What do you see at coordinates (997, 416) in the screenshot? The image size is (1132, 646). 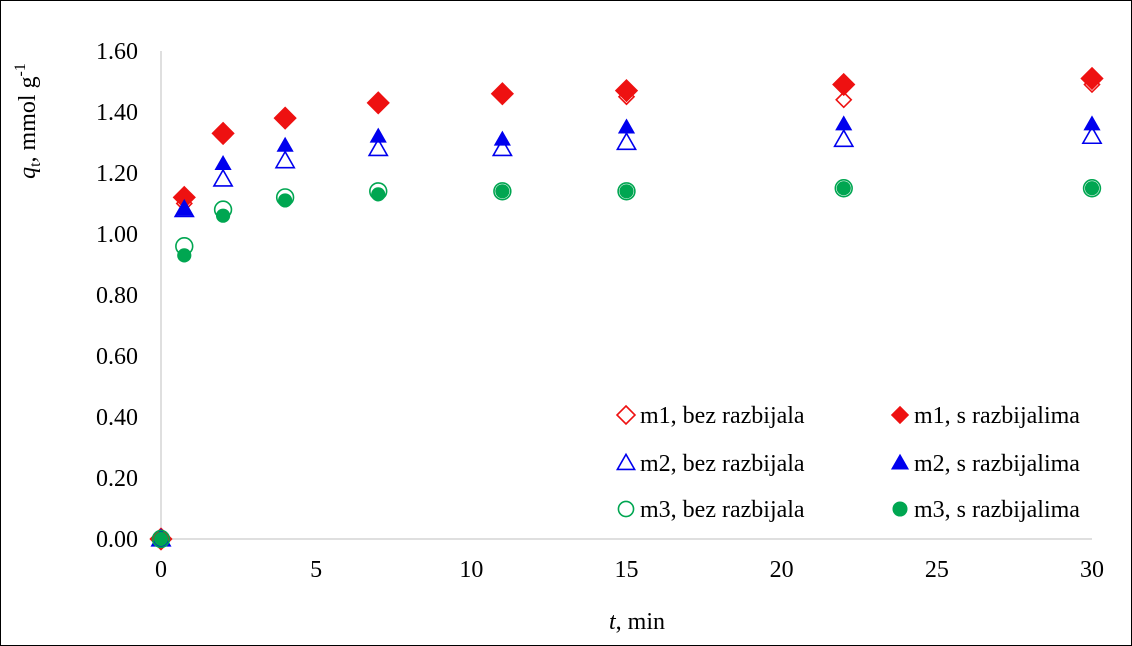 I see `legend-label: m1, s razbijalima` at bounding box center [997, 416].